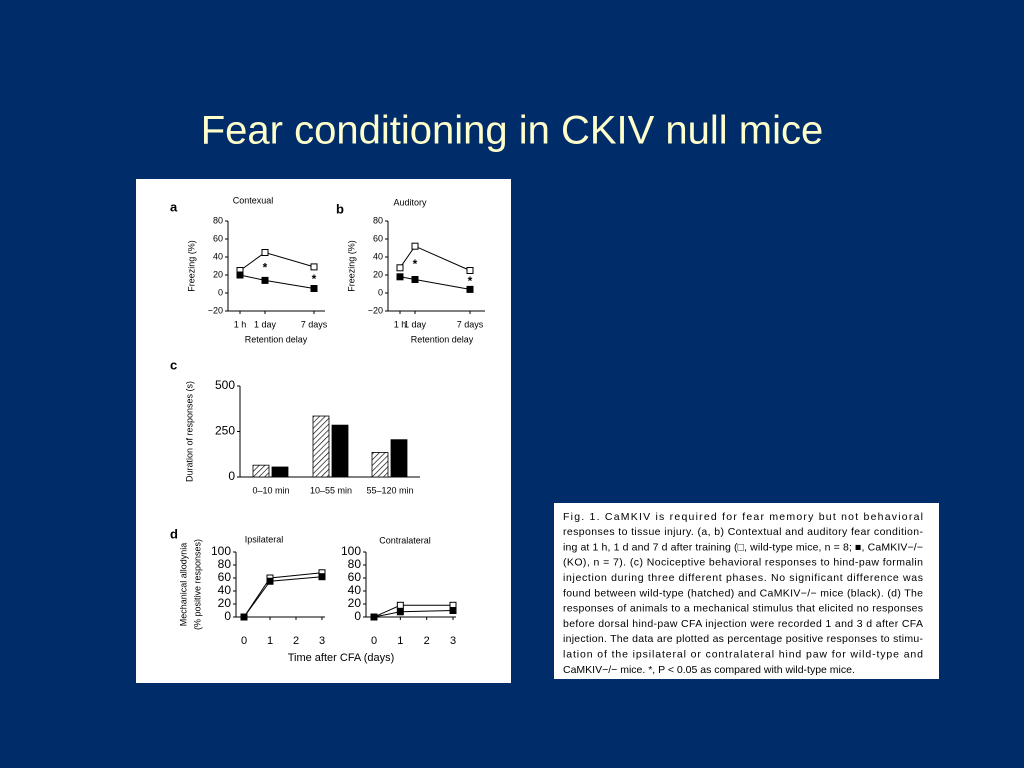  I want to click on y-tick-label: 500, so click(225, 385).